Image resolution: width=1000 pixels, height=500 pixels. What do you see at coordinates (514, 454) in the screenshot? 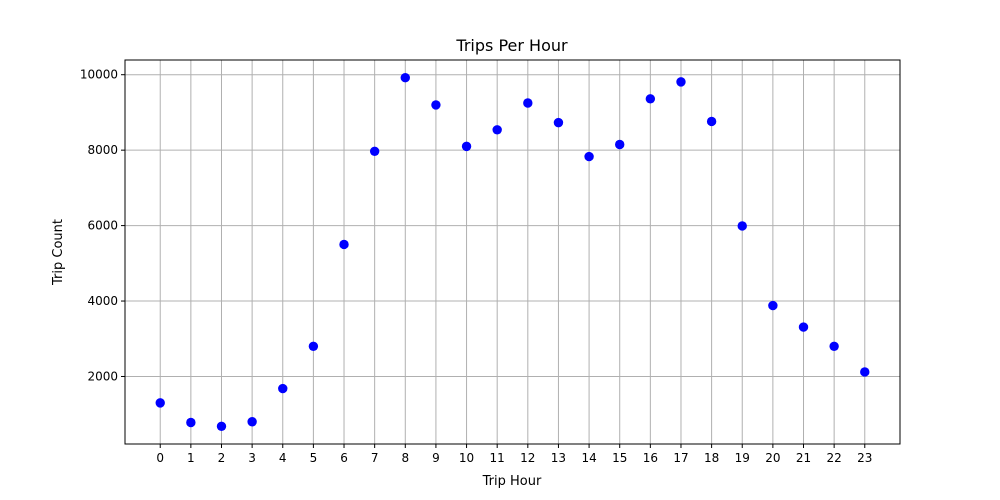
I see `x-axis-ticks: 0 1 2 3 4 5 6 7 8 9 10 11 12 13 14 15 16 17 18 19 20 21 22 23` at bounding box center [514, 454].